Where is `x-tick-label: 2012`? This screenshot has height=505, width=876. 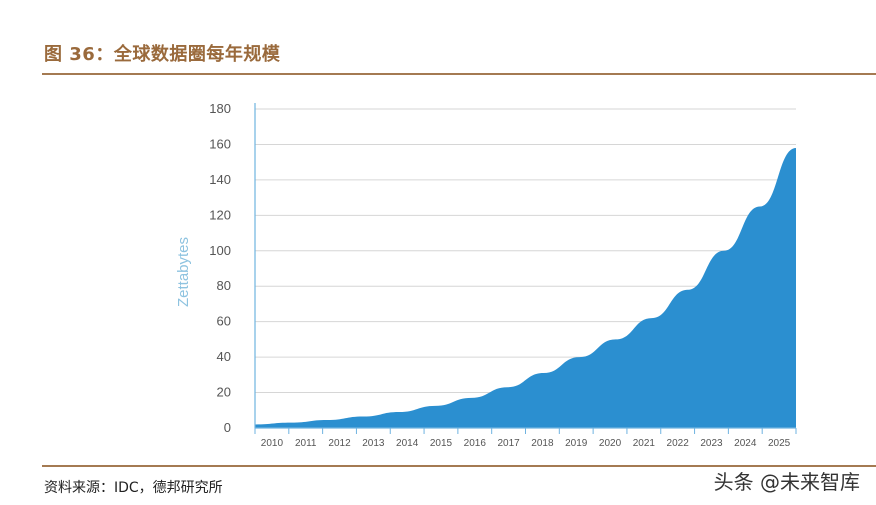
x-tick-label: 2012 is located at coordinates (339, 443).